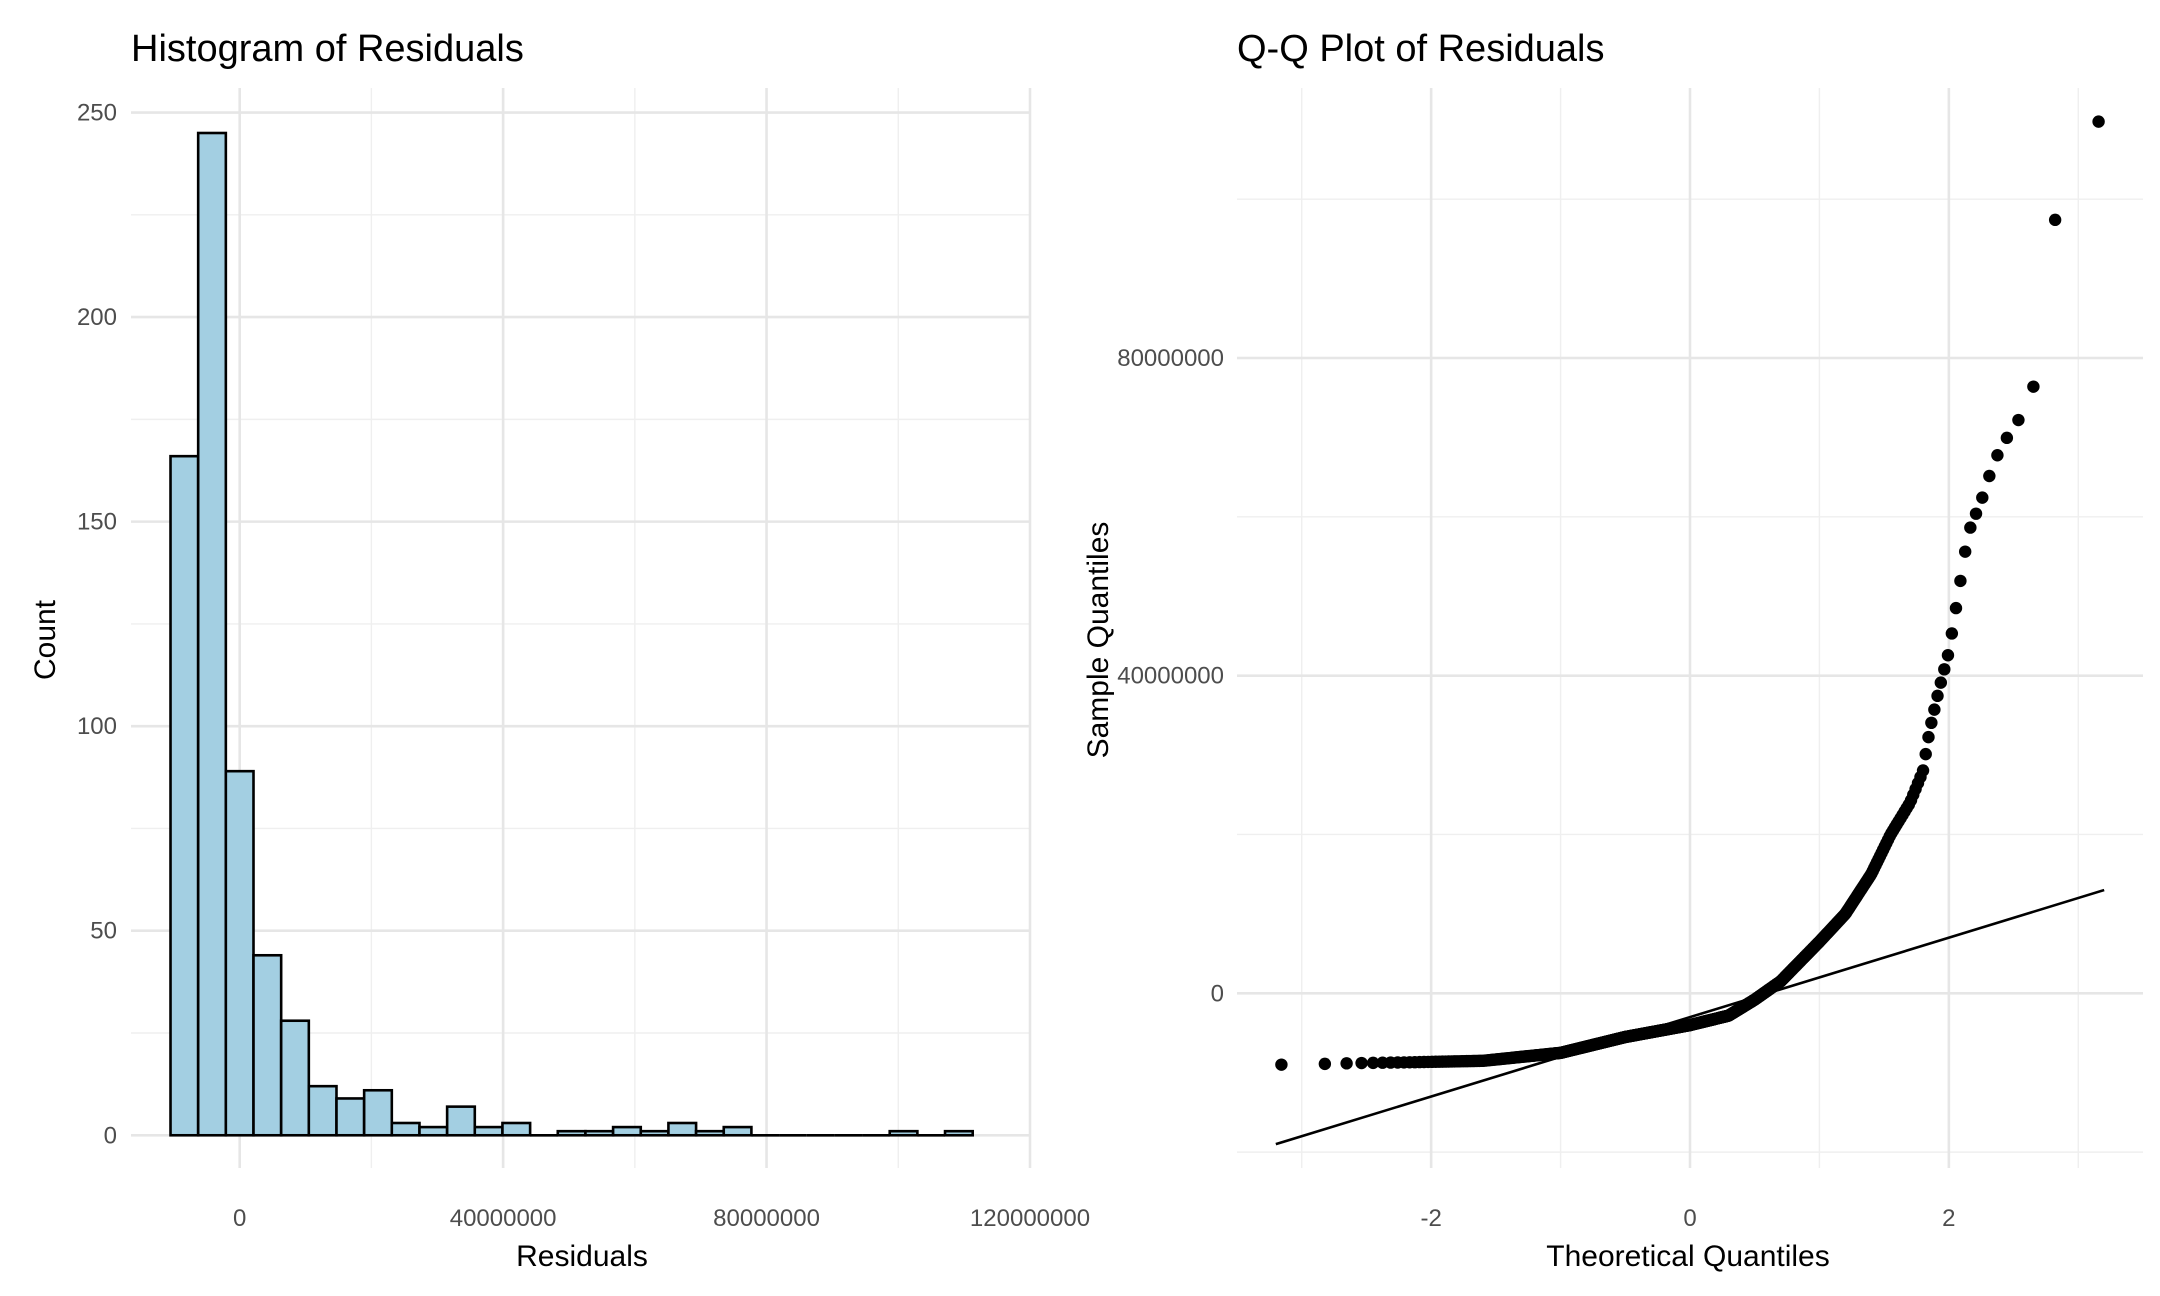  Describe the element at coordinates (97, 522) in the screenshot. I see `histogram-y-tick-label: 150` at that location.